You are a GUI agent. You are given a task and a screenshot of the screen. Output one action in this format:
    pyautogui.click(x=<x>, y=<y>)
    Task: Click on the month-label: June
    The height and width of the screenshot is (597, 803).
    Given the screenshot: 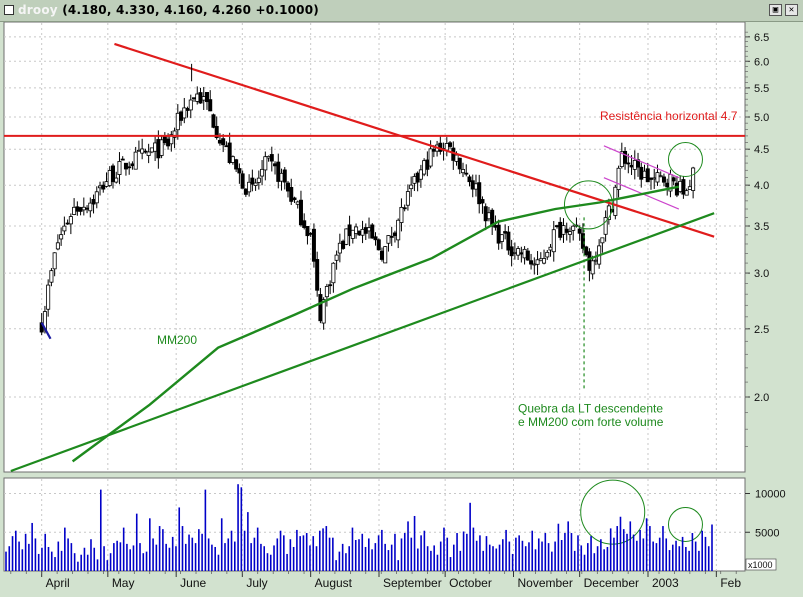 What is the action you would take?
    pyautogui.click(x=193, y=583)
    